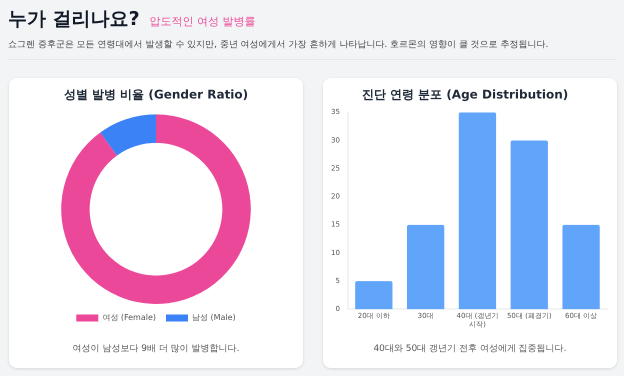 The height and width of the screenshot is (376, 624). What do you see at coordinates (156, 349) in the screenshot?
I see `text: 여성이 남성보다 9배 더 많이 발병합니다.` at bounding box center [156, 349].